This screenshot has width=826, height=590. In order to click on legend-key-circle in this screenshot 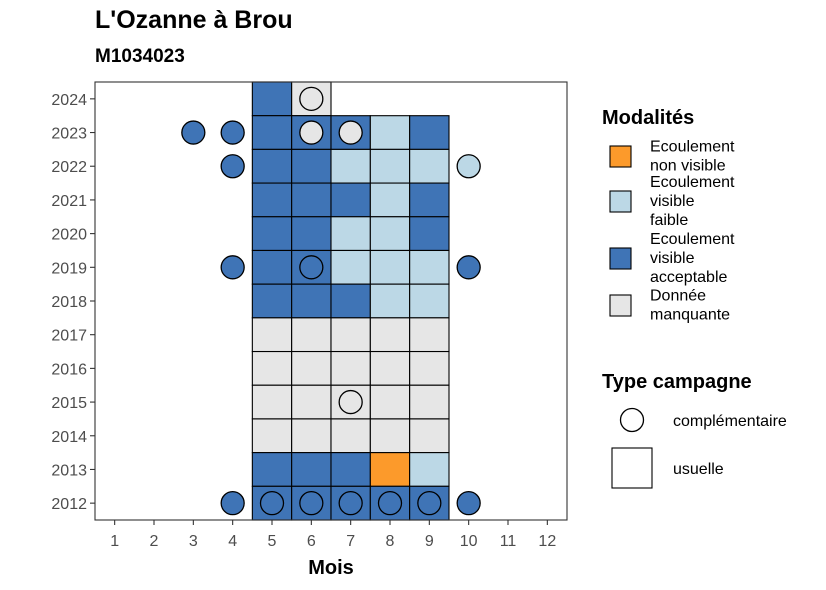, I will do `click(632, 420)`.